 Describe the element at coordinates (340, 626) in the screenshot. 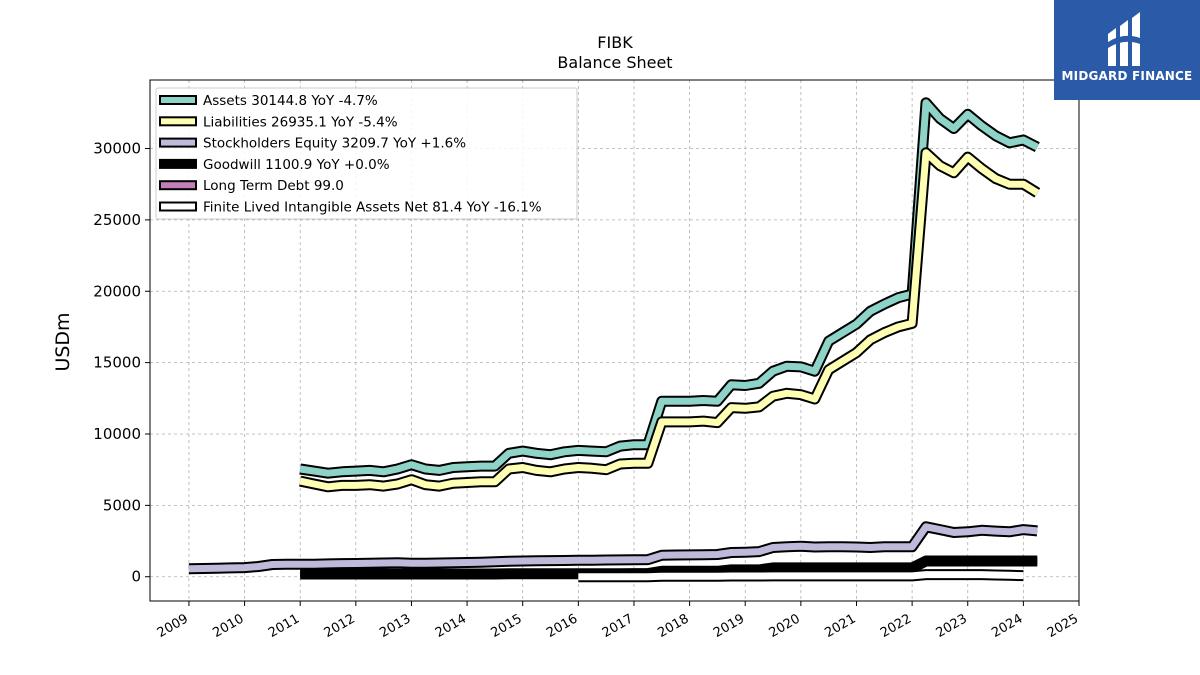

I see `x-tick-label: 2012` at that location.